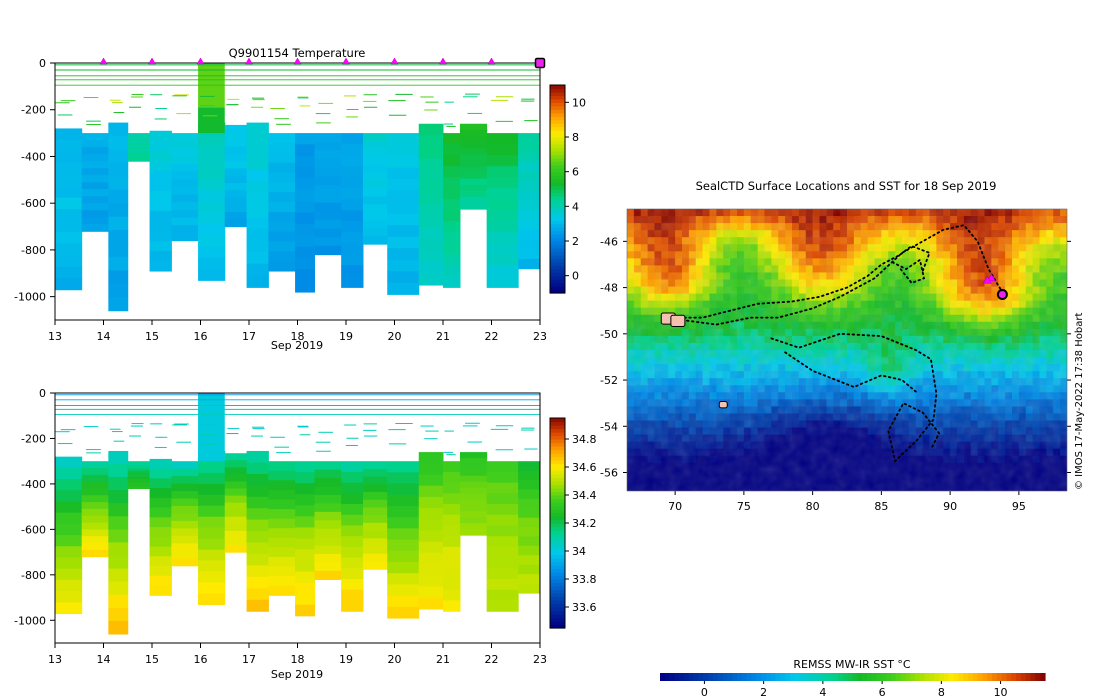 This screenshot has width=1100, height=700. What do you see at coordinates (34, 507) in the screenshot?
I see `salinity-y-axis: 0 -200 -400 -600 -800 -1000` at bounding box center [34, 507].